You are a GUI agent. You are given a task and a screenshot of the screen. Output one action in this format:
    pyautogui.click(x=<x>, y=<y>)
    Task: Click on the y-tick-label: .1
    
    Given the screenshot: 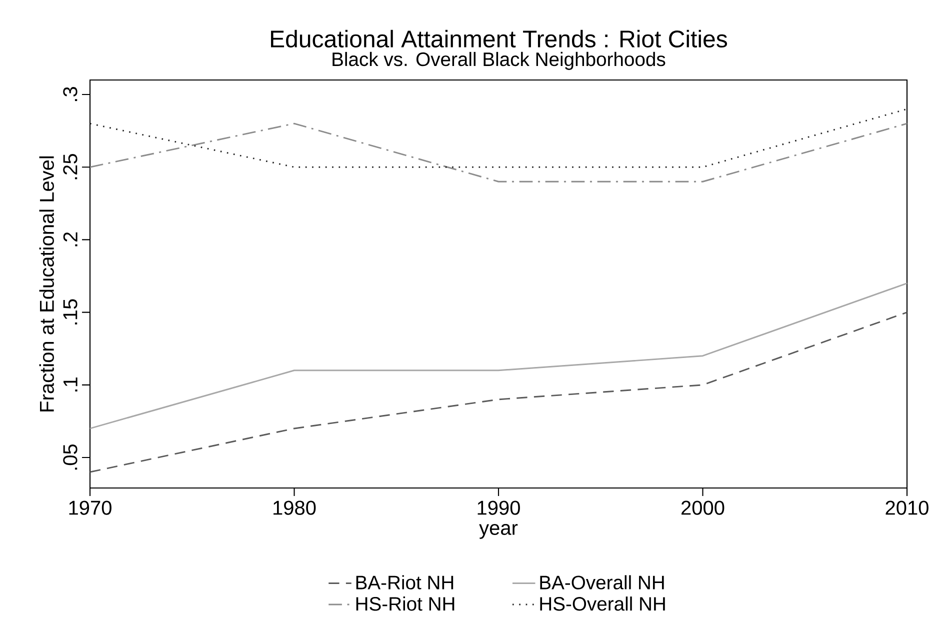 What is the action you would take?
    pyautogui.click(x=71, y=385)
    